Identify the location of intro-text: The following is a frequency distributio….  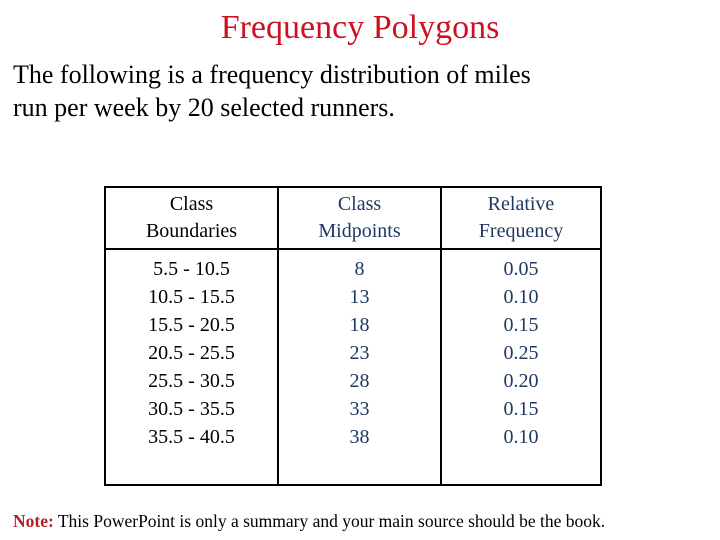
(272, 91).